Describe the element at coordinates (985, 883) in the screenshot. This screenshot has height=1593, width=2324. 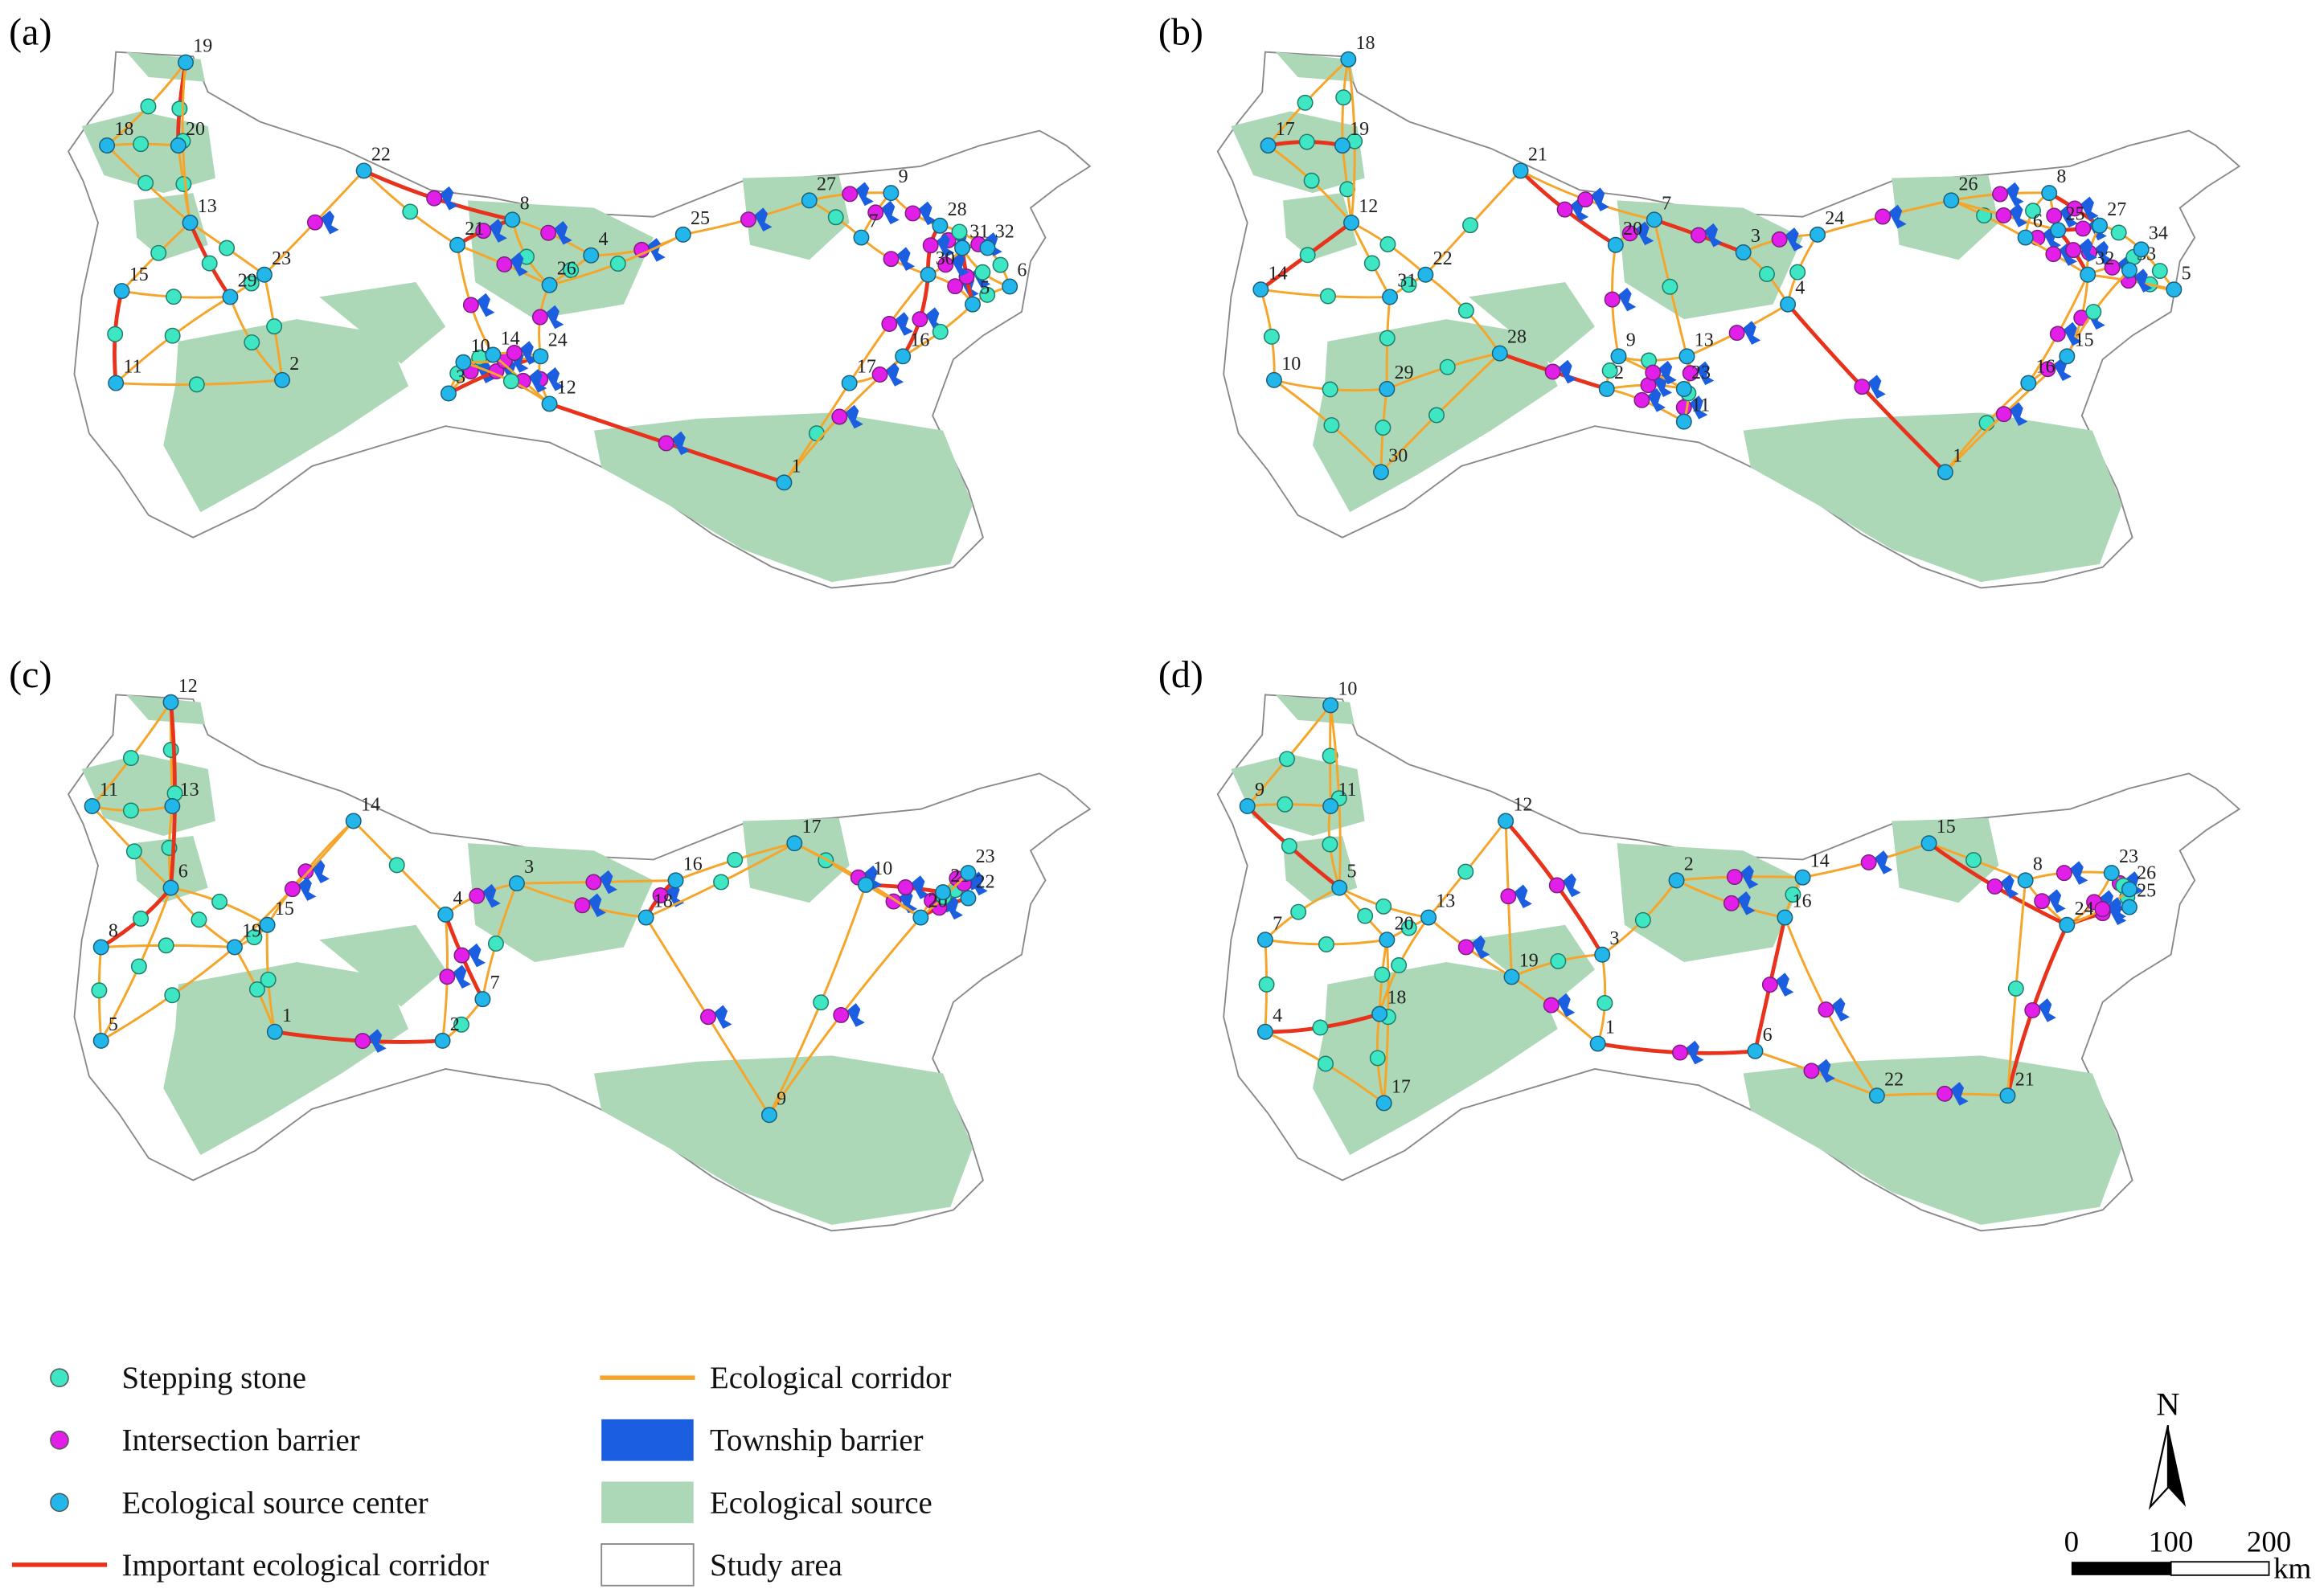
I see `center-label: 22` at that location.